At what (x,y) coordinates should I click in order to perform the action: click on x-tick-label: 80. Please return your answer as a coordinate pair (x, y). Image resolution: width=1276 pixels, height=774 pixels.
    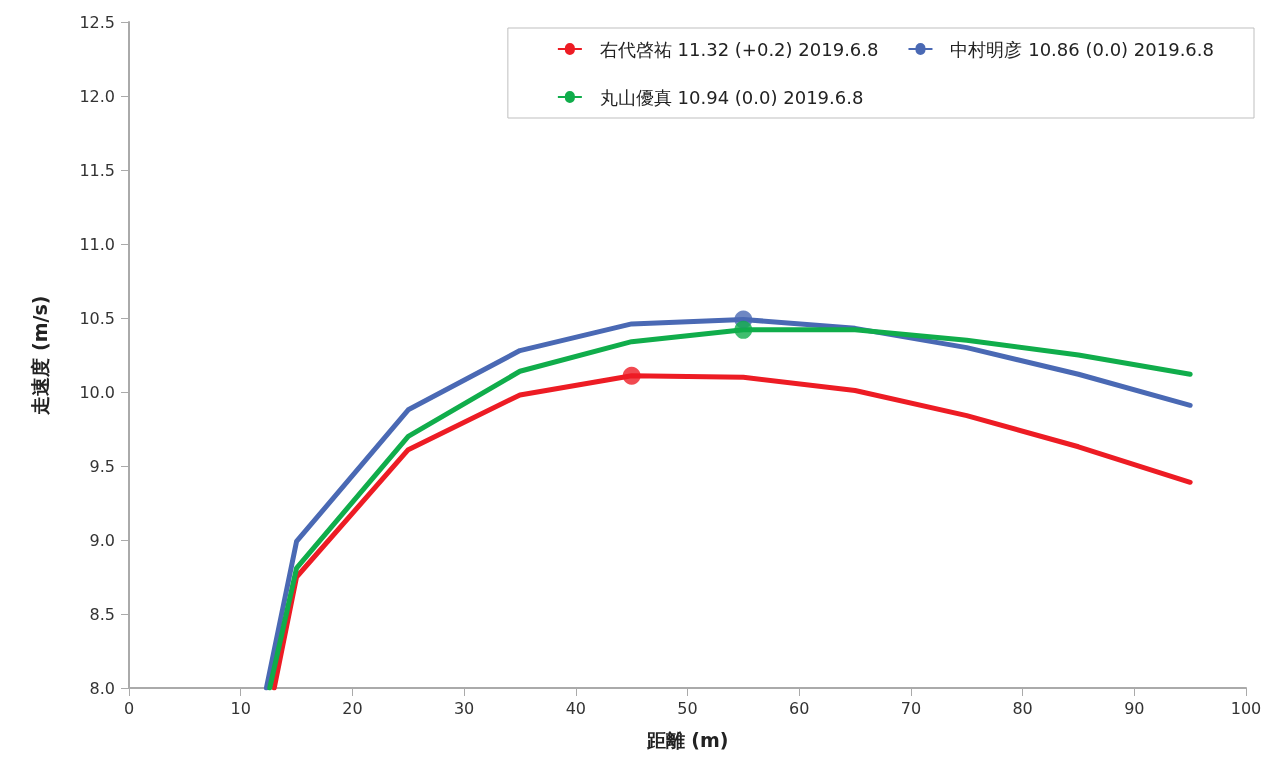
    Looking at the image, I should click on (1022, 708).